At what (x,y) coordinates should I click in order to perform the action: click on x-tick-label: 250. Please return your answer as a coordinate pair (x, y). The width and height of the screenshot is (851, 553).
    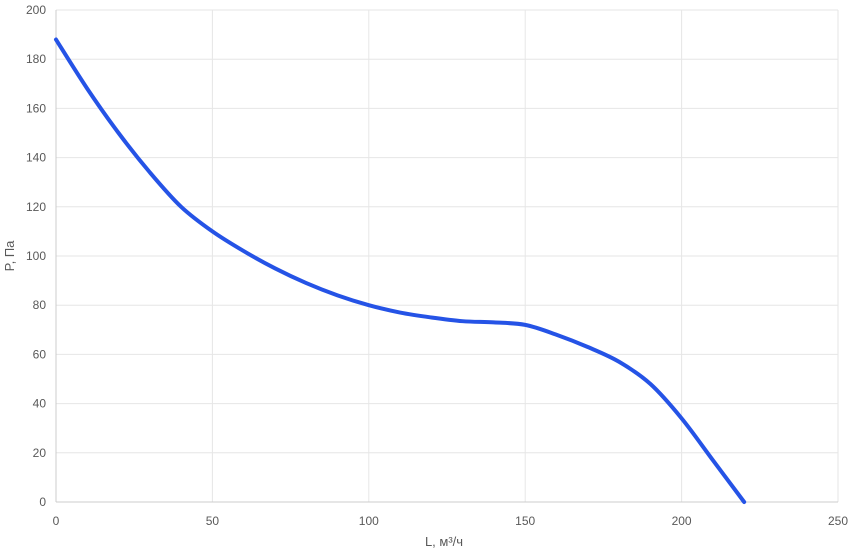
    Looking at the image, I should click on (838, 521).